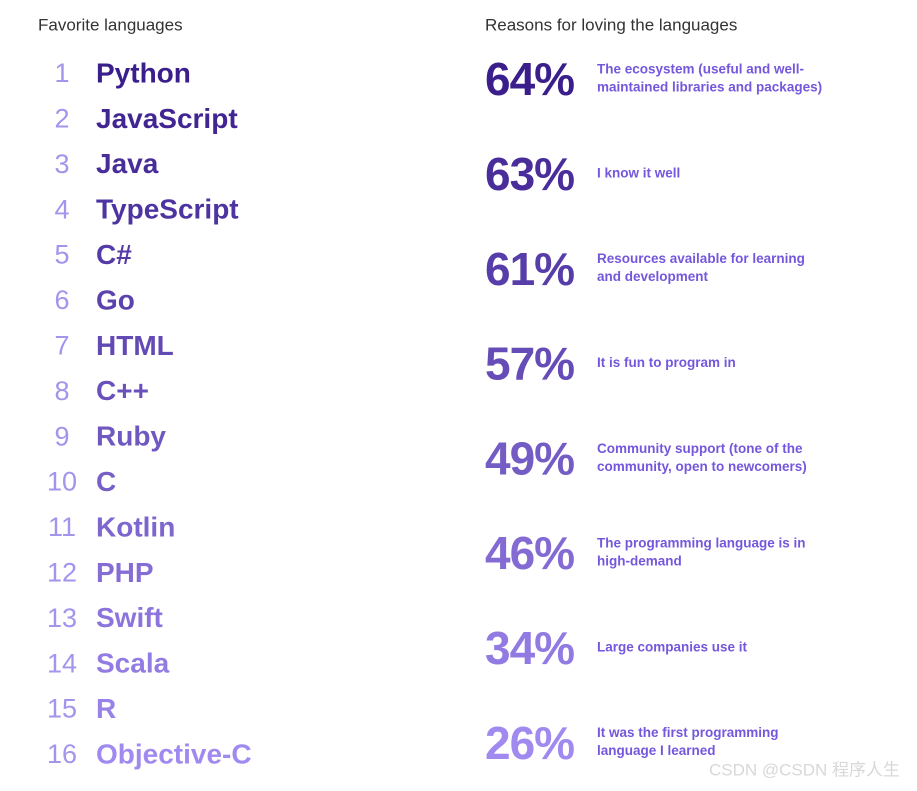 Image resolution: width=917 pixels, height=791 pixels. Describe the element at coordinates (529, 743) in the screenshot. I see `percent: 26%` at that location.